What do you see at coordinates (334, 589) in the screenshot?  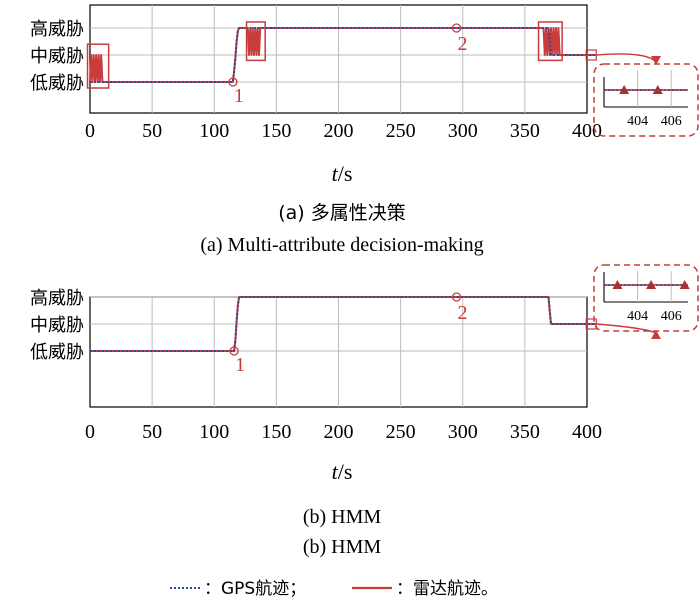 I see `legend: ：GPS航迹； ：雷达航迹。` at bounding box center [334, 589].